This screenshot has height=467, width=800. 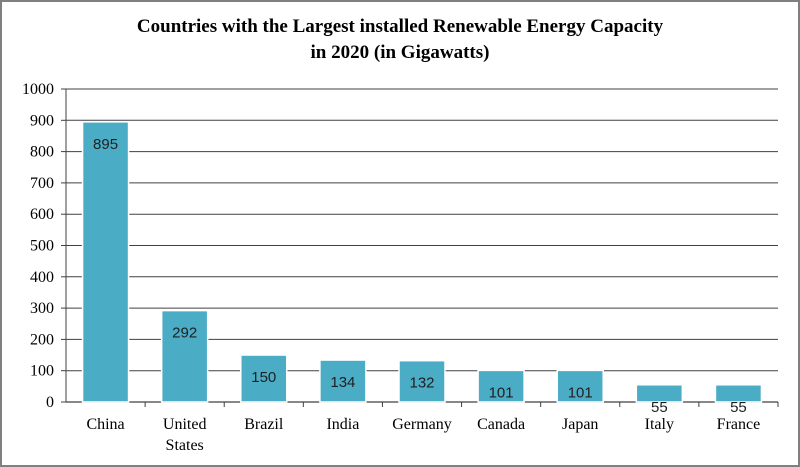 I want to click on y-tick-label: 100, so click(x=42, y=371).